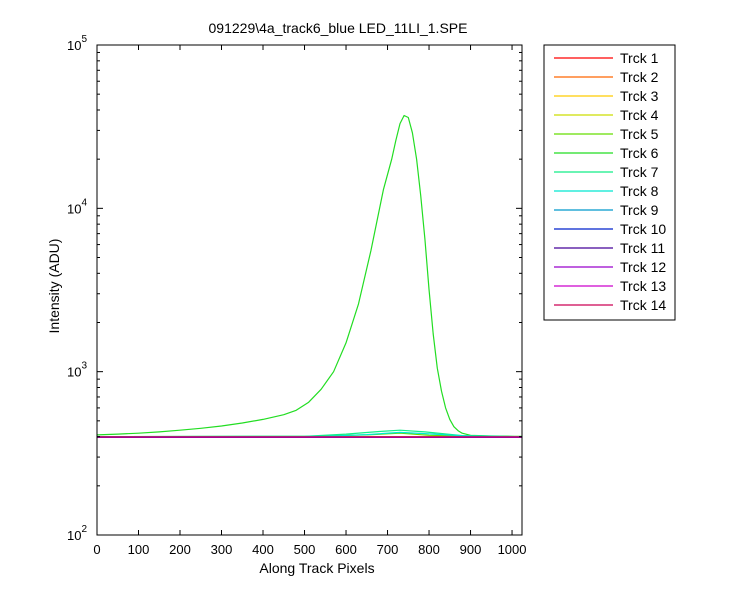 The image size is (750, 600). I want to click on y-tick-exponent: 2, so click(84, 529).